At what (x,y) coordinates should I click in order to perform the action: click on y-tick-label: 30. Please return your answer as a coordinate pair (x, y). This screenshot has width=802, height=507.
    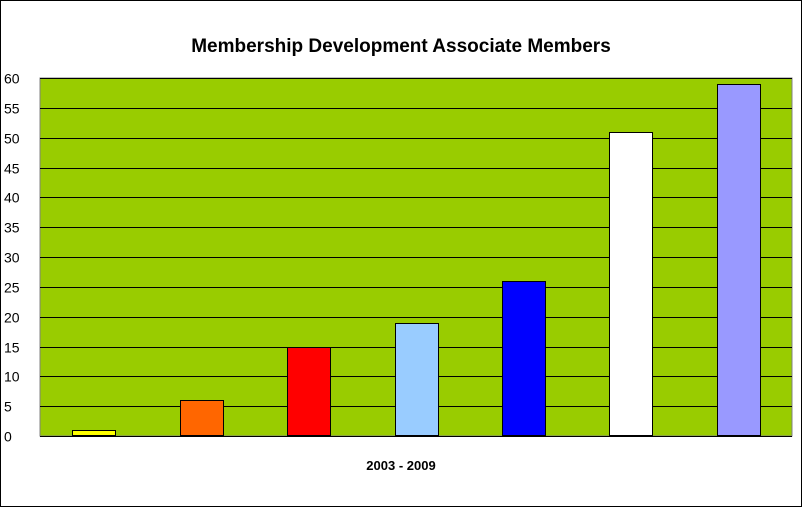
    Looking at the image, I should click on (12, 258).